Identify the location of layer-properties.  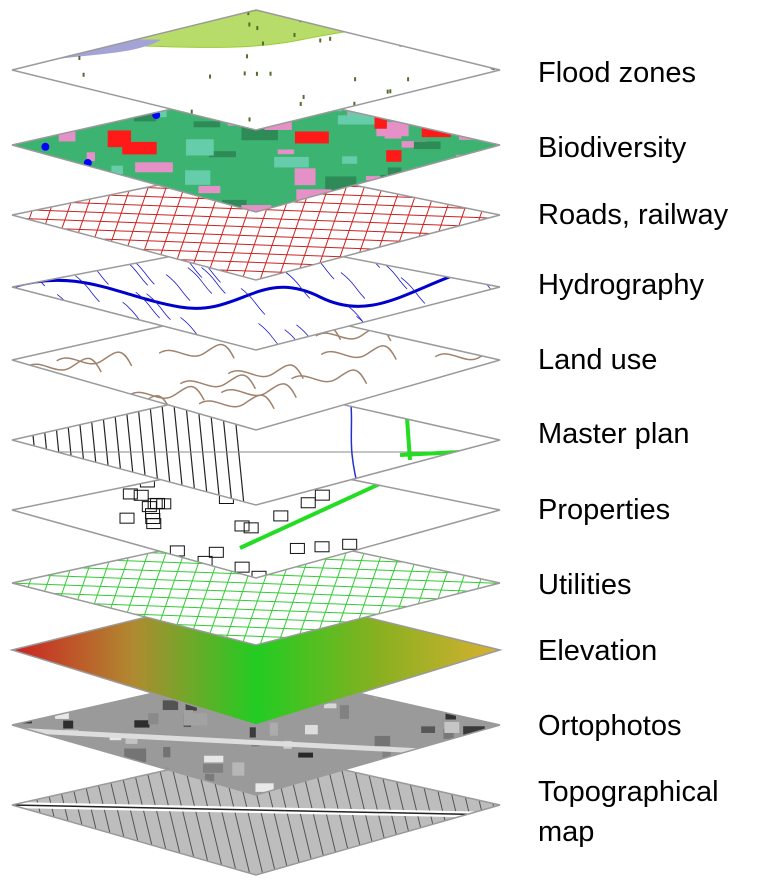
(256, 519).